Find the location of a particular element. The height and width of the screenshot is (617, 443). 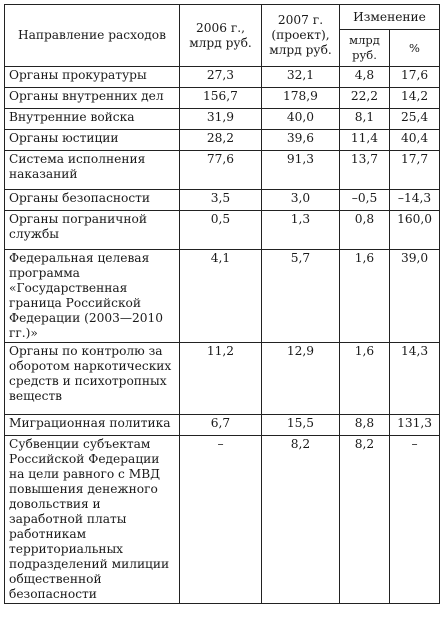

row-name: Органы безопасности is located at coordinates (92, 200).